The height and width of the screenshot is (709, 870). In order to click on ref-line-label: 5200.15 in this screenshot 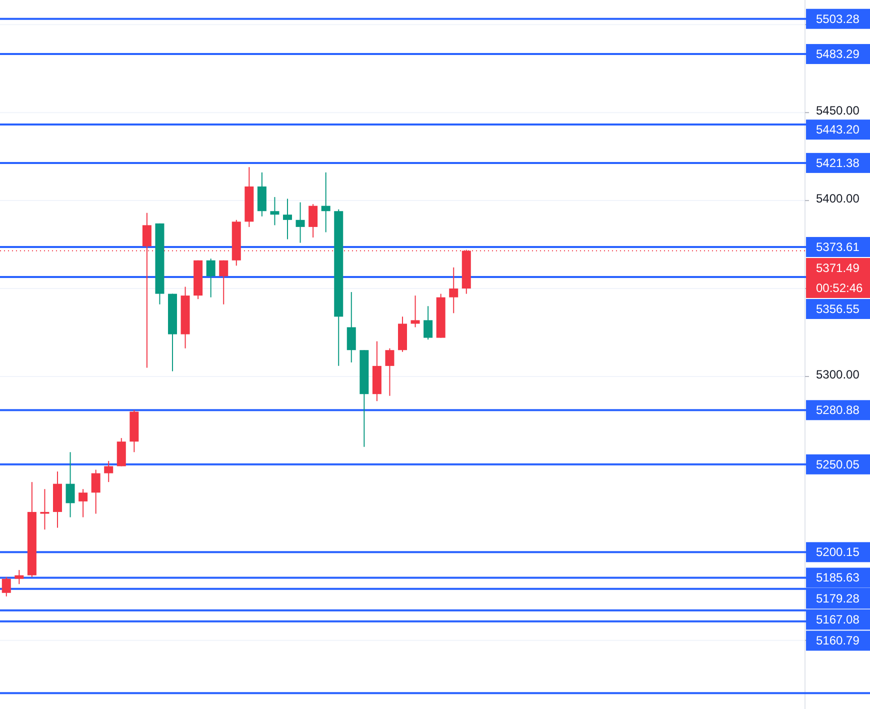, I will do `click(838, 552)`.